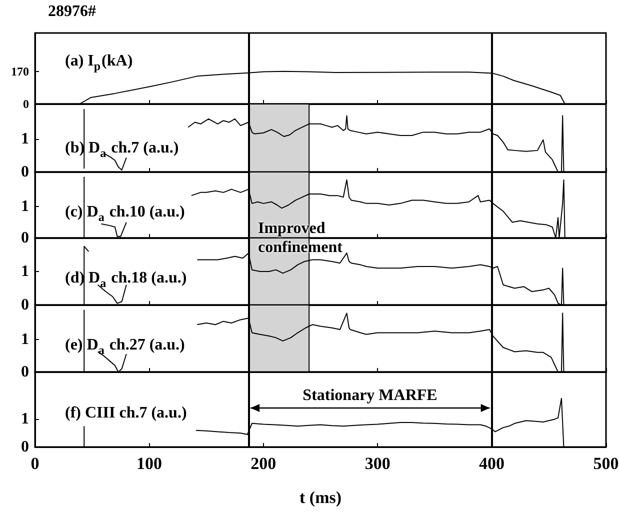 The width and height of the screenshot is (619, 514). What do you see at coordinates (377, 463) in the screenshot?
I see `x-tick-label: 300` at bounding box center [377, 463].